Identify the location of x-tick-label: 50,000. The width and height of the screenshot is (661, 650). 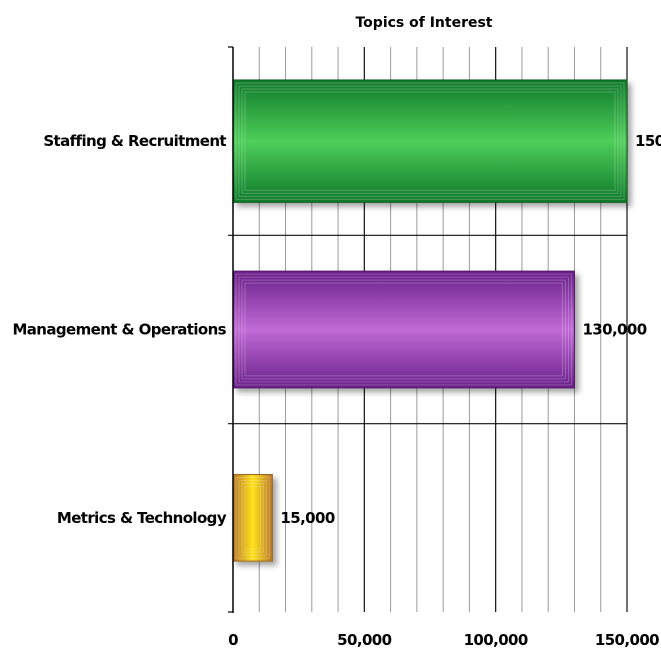
(364, 640).